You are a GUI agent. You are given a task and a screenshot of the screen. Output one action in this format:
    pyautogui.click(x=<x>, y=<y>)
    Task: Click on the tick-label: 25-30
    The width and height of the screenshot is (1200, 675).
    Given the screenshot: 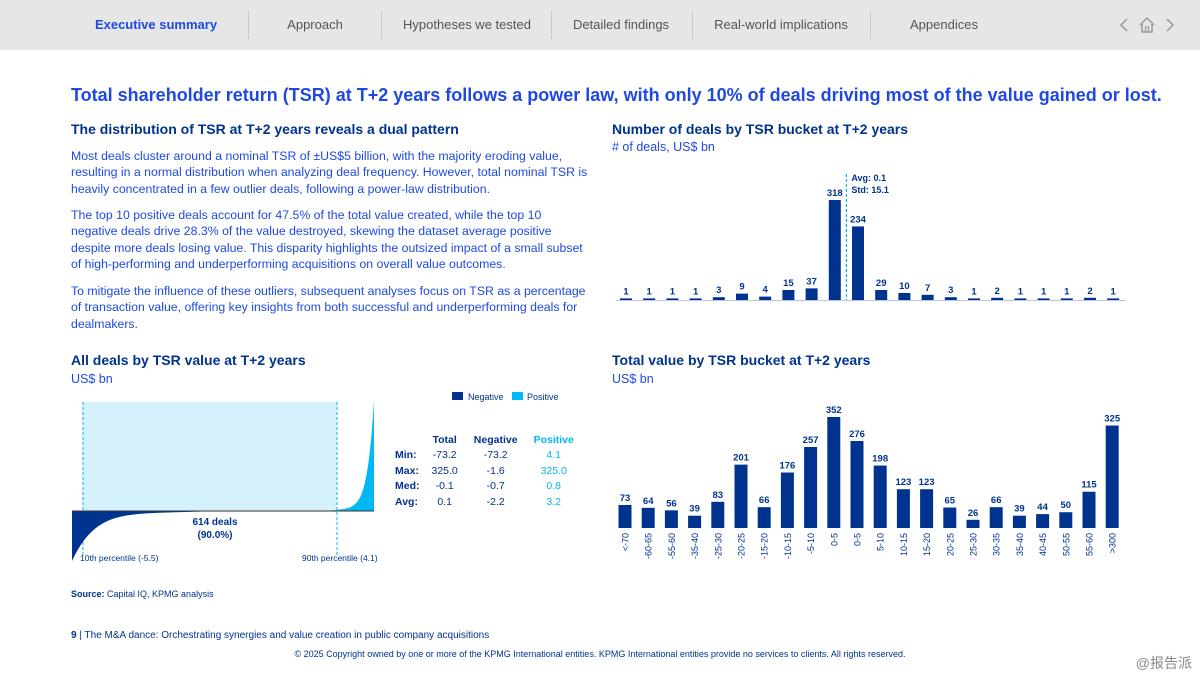 What is the action you would take?
    pyautogui.click(x=974, y=544)
    